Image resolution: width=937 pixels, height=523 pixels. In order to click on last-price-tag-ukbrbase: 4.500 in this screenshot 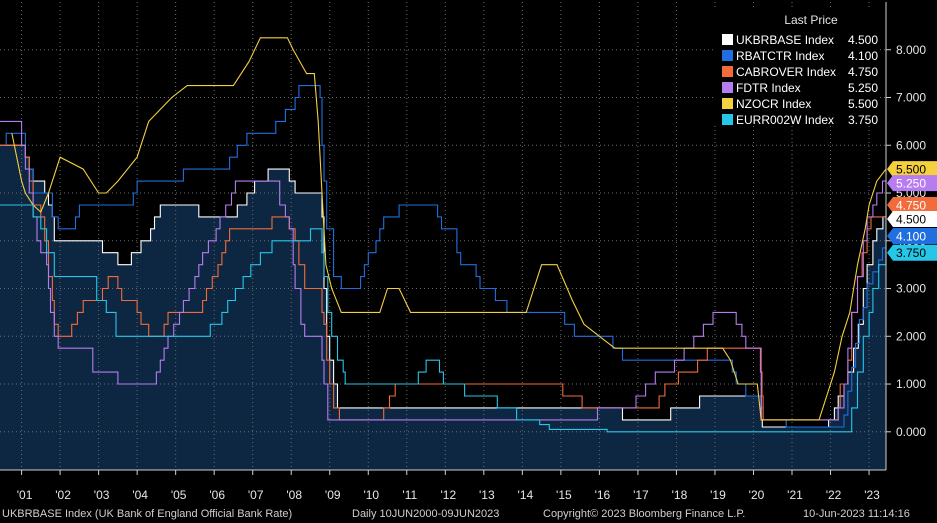, I will do `click(912, 219)`.